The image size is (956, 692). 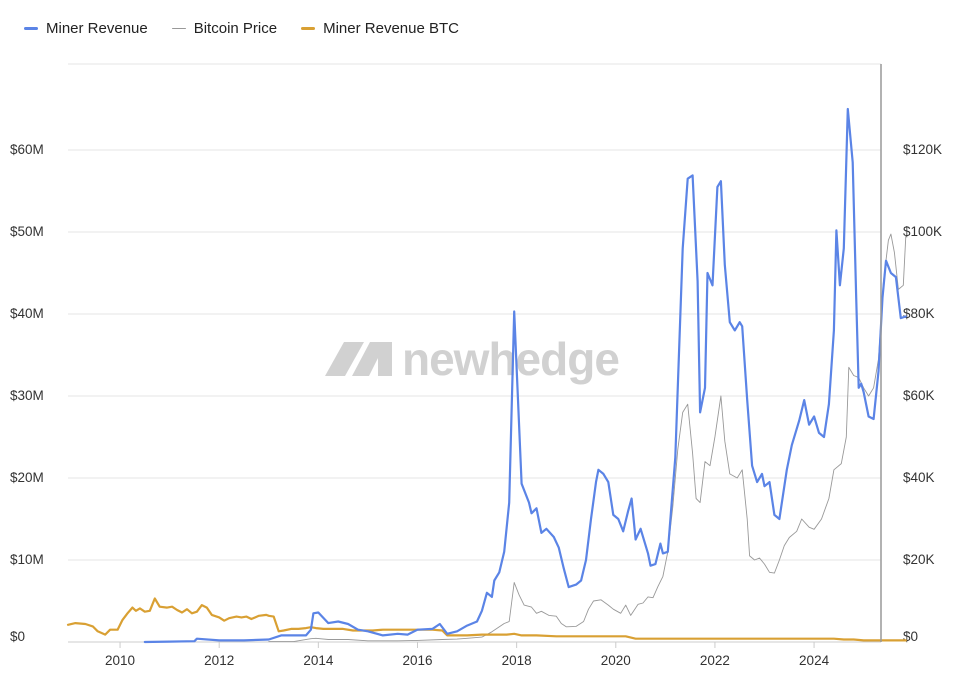 I want to click on x-axis-tick-label: 2018, so click(x=517, y=660).